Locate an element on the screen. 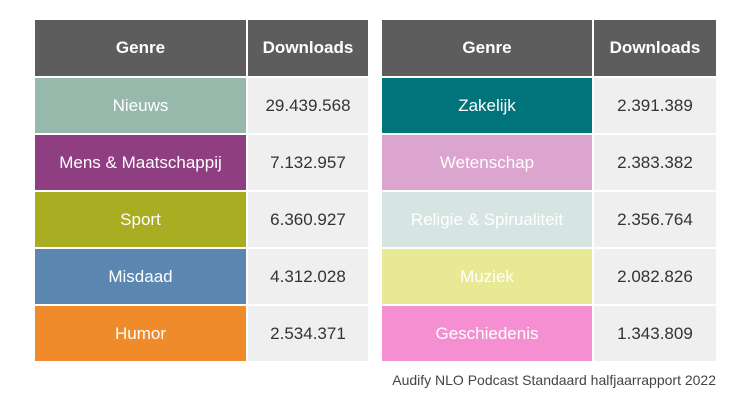 The width and height of the screenshot is (756, 407). downloads-cell: 6.360.927 is located at coordinates (307, 218).